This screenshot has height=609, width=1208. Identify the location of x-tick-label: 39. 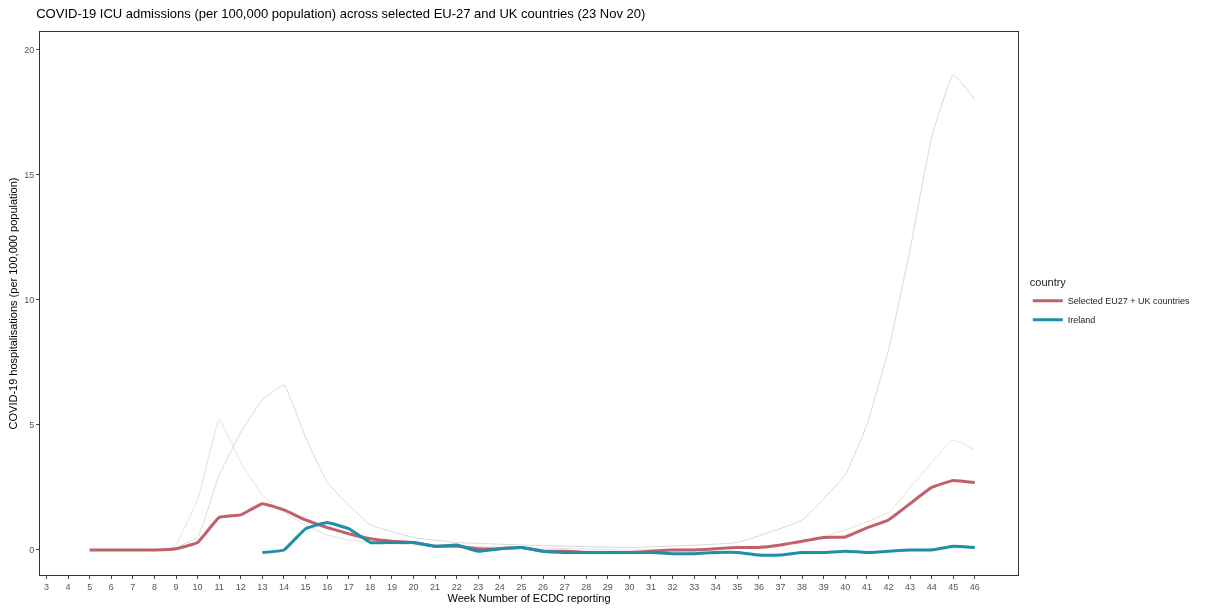
(823, 586).